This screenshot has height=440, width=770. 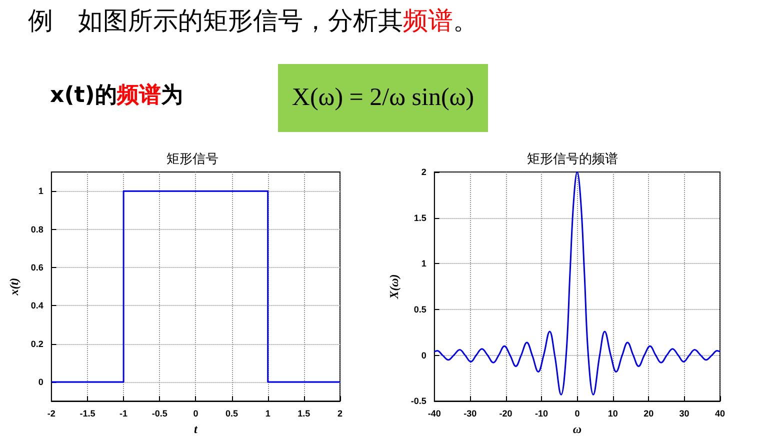 What do you see at coordinates (215, 20) in the screenshot?
I see `text: 例 如图所示的矩形信号，分析其` at bounding box center [215, 20].